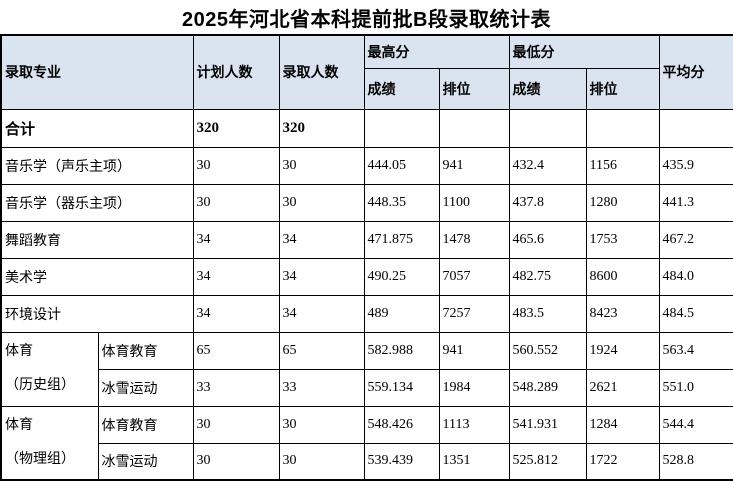  I want to click on min-rank-cell: 1280, so click(622, 202).